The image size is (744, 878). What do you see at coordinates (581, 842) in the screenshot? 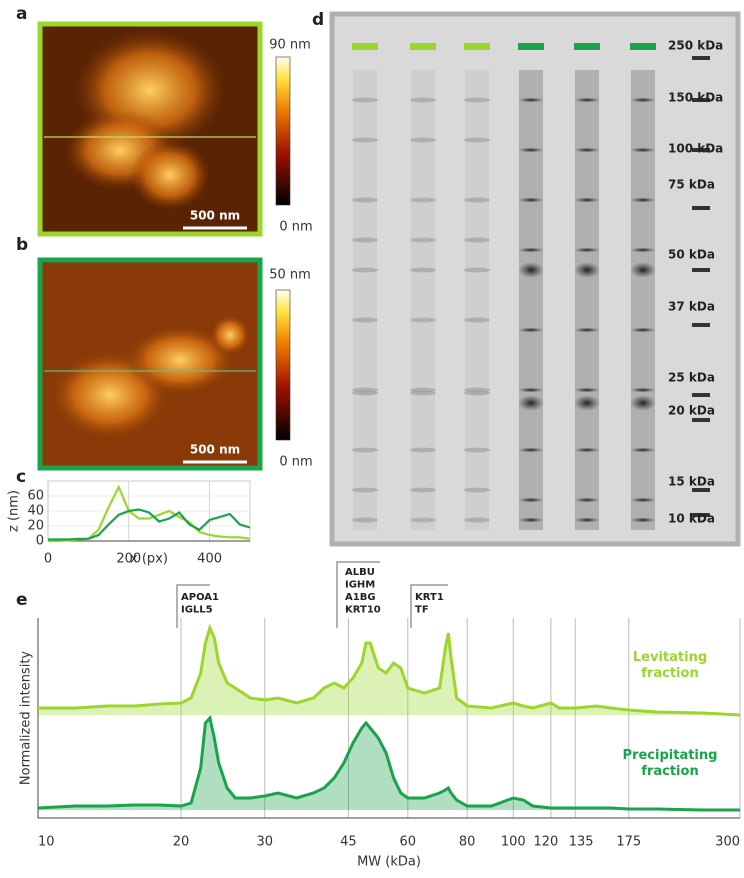
I see `x-tick-label: 135` at bounding box center [581, 842].